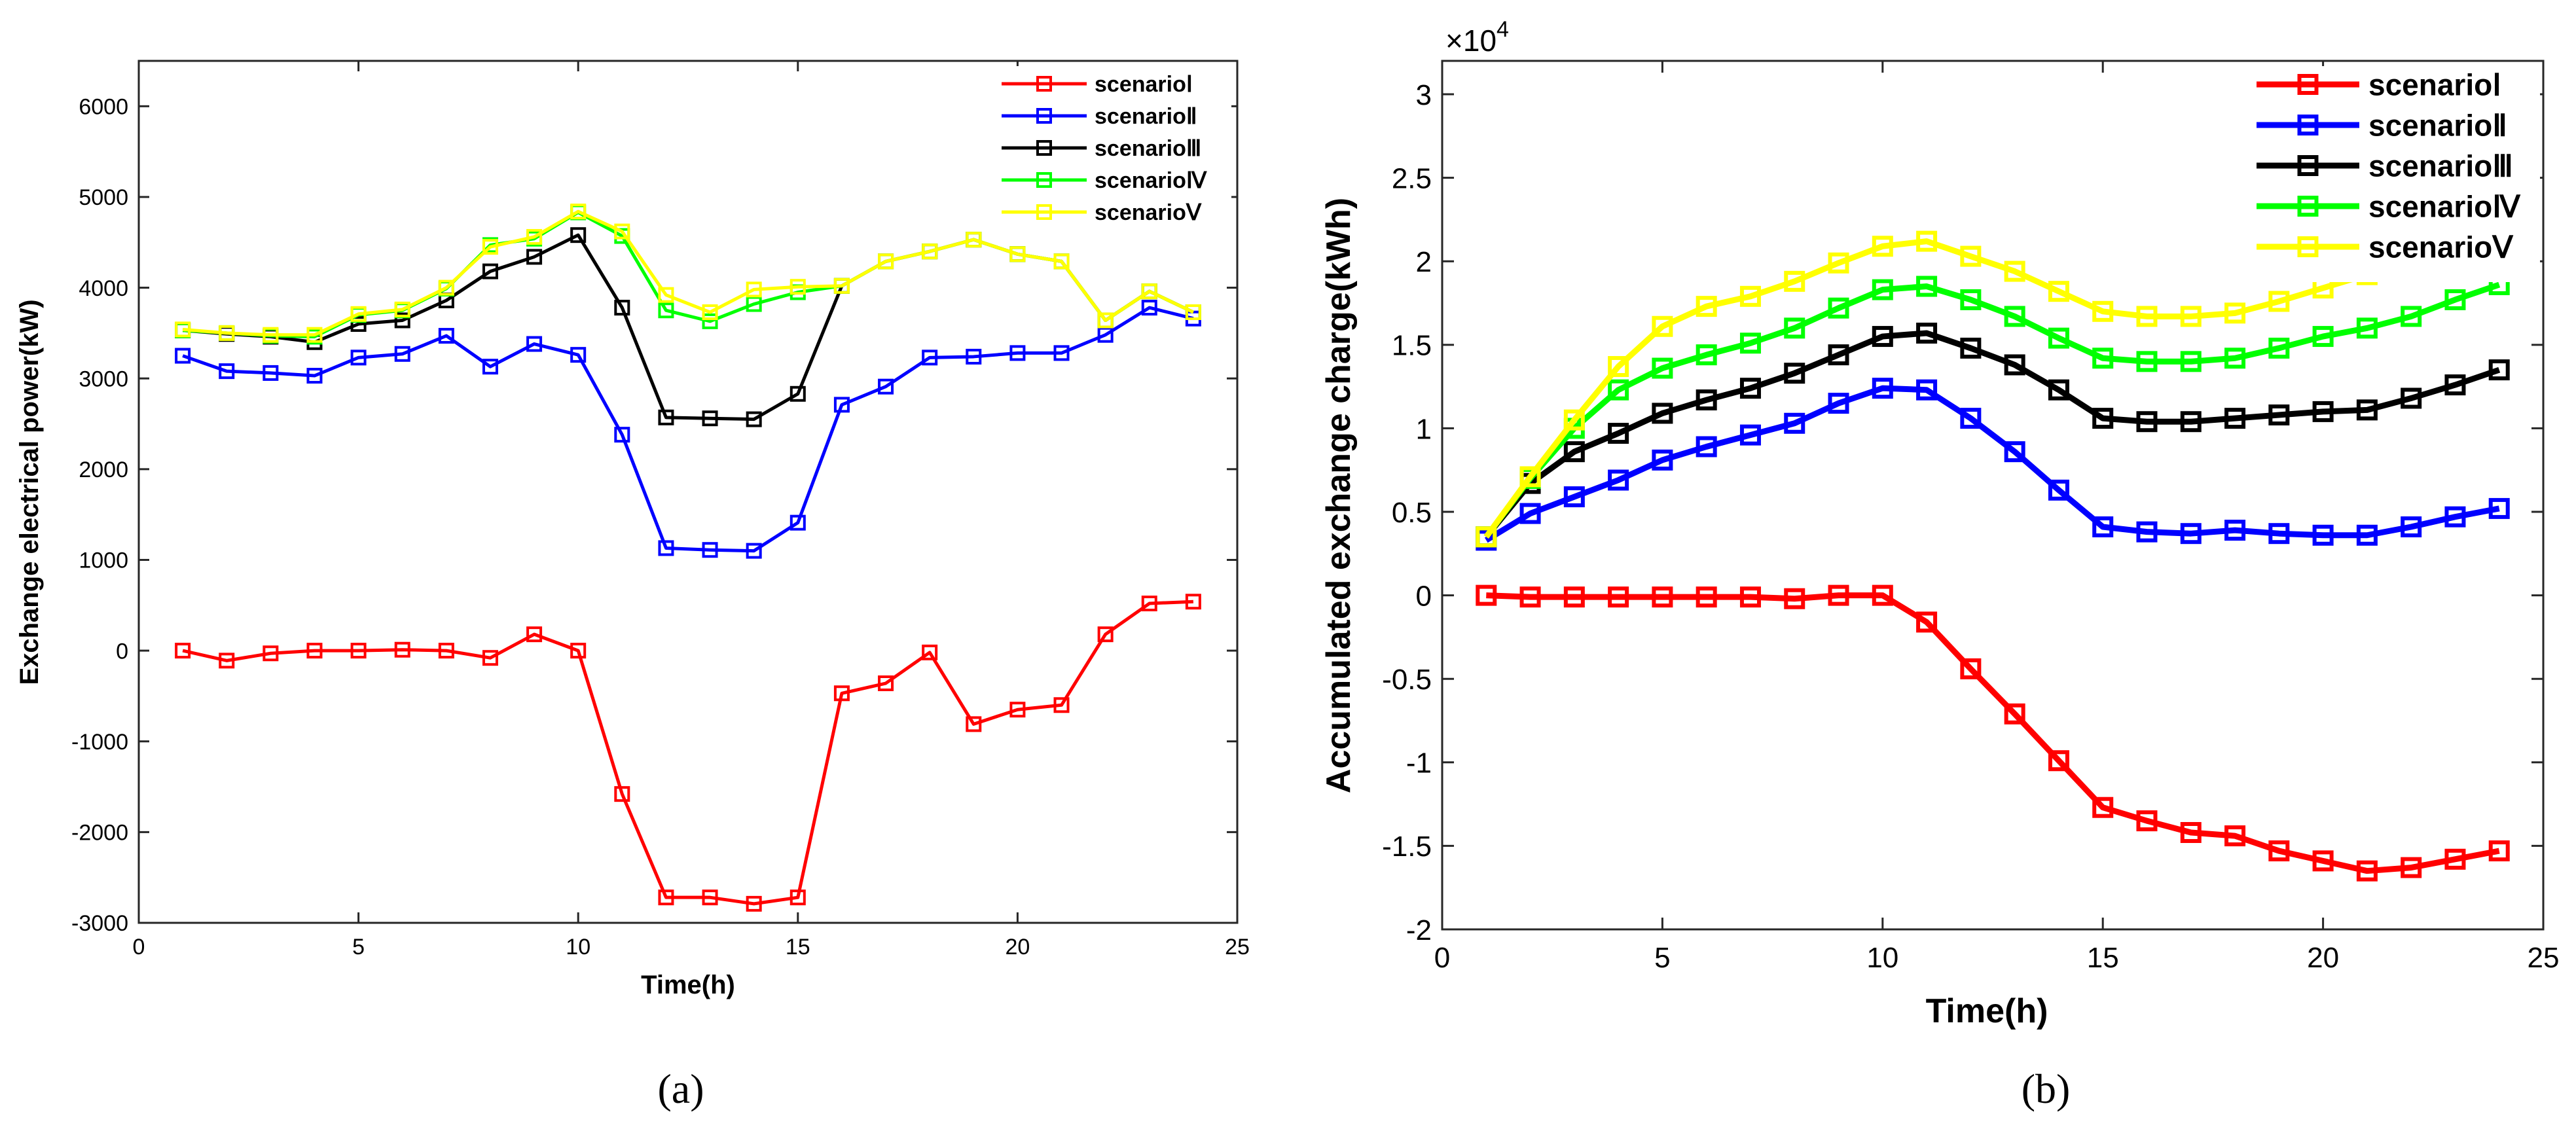 The image size is (2576, 1129). What do you see at coordinates (2323, 958) in the screenshot?
I see `chart-b-x-tick-label: 20` at bounding box center [2323, 958].